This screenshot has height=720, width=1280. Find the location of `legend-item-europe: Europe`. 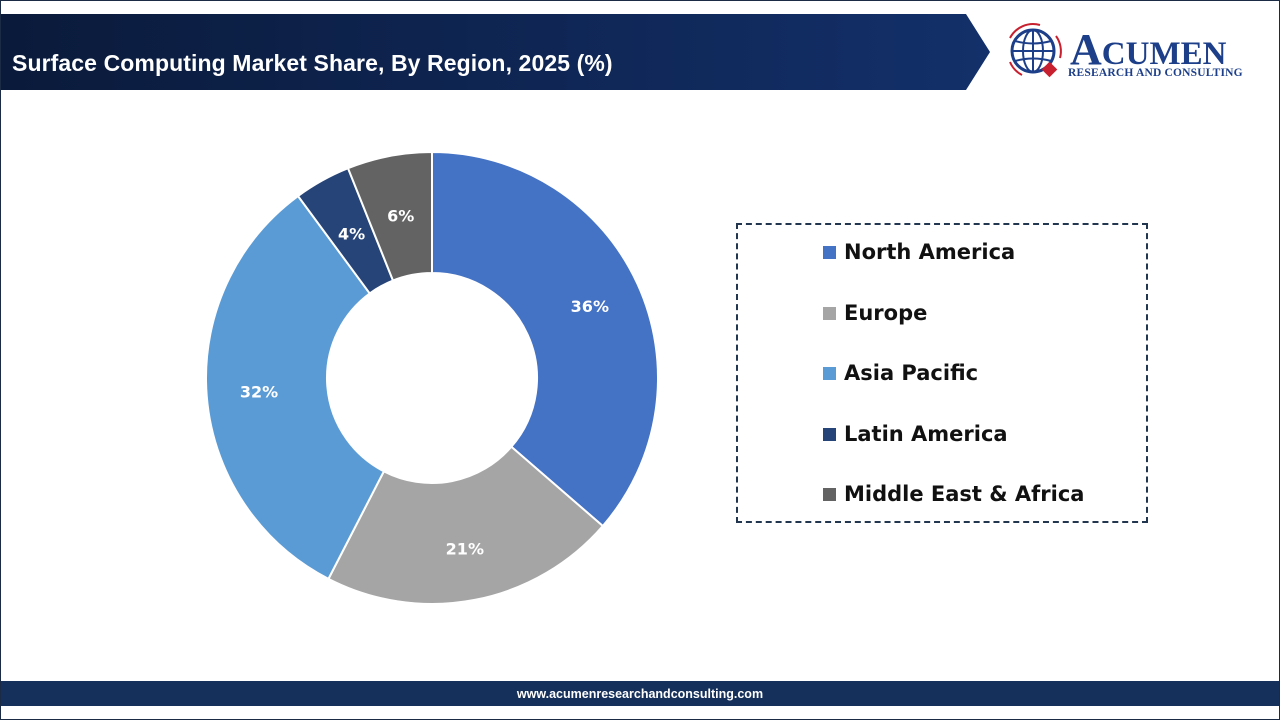

legend-item-europe: Europe is located at coordinates (875, 313).